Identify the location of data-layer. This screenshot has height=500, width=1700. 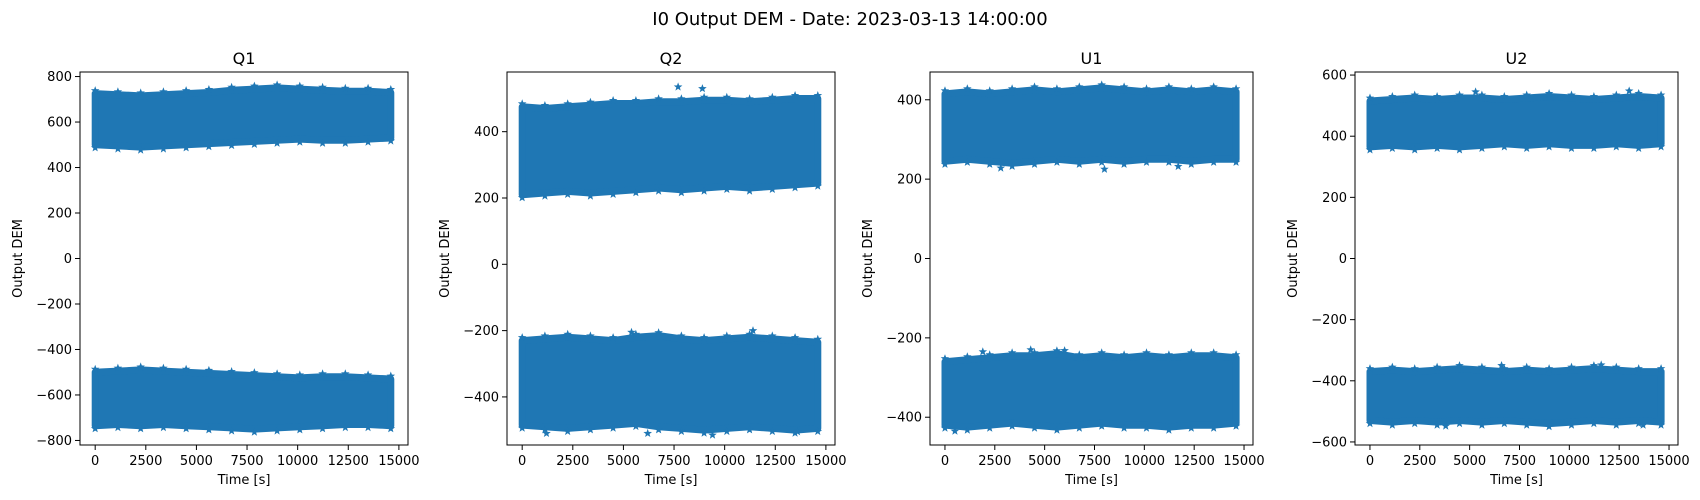
(670, 260).